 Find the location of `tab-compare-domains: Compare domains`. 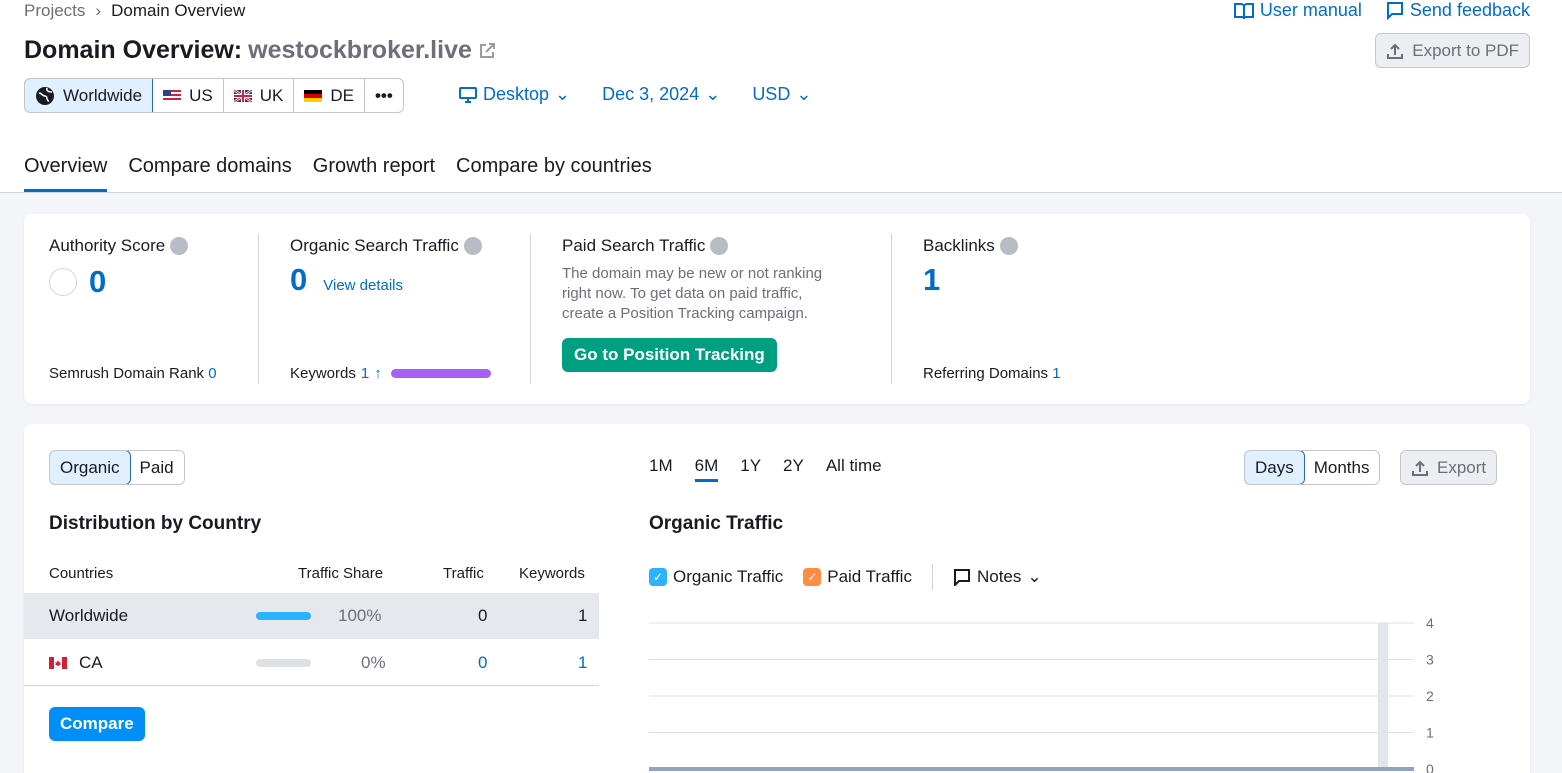

tab-compare-domains: Compare domains is located at coordinates (210, 166).